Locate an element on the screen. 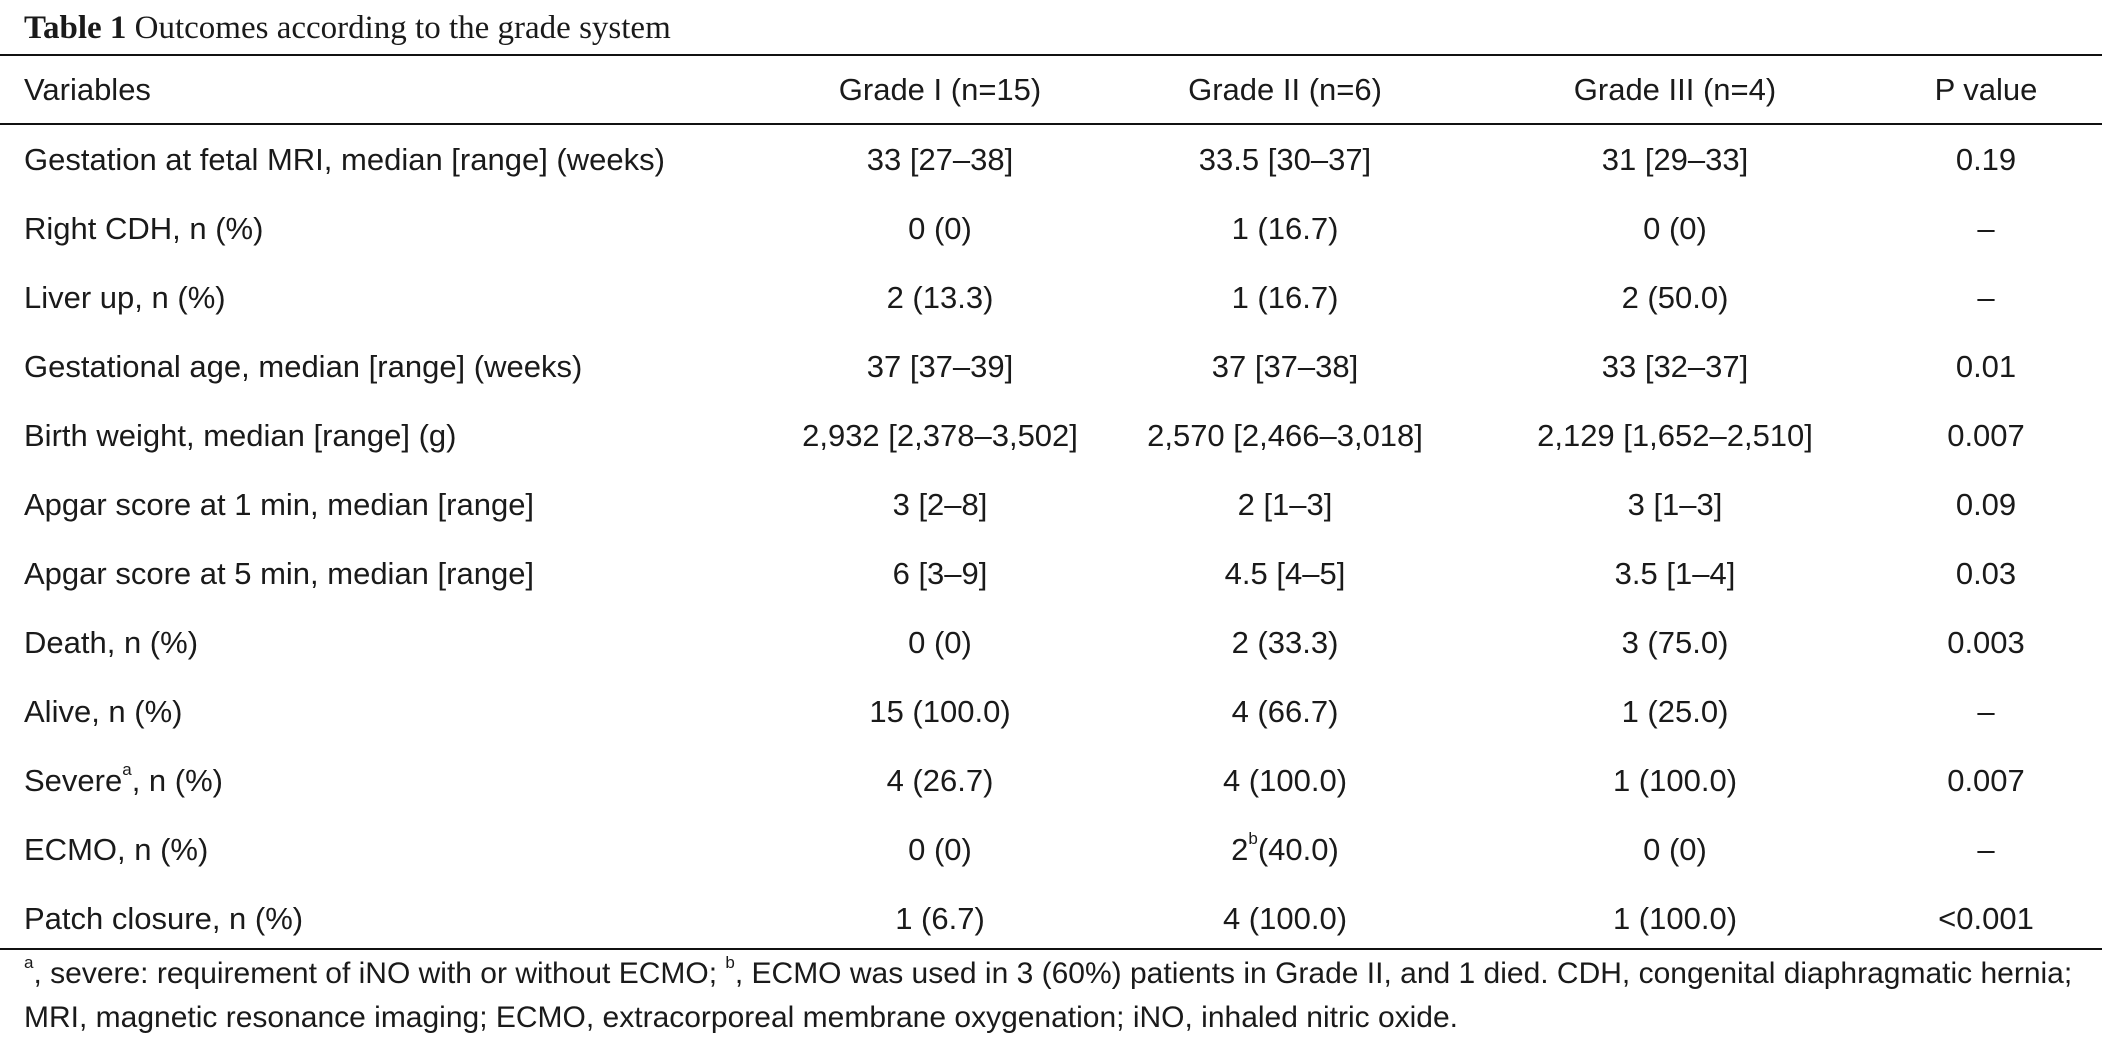 The width and height of the screenshot is (2102, 1048). variable-cell: Birth weight, median [range] (g) is located at coordinates (240, 435).